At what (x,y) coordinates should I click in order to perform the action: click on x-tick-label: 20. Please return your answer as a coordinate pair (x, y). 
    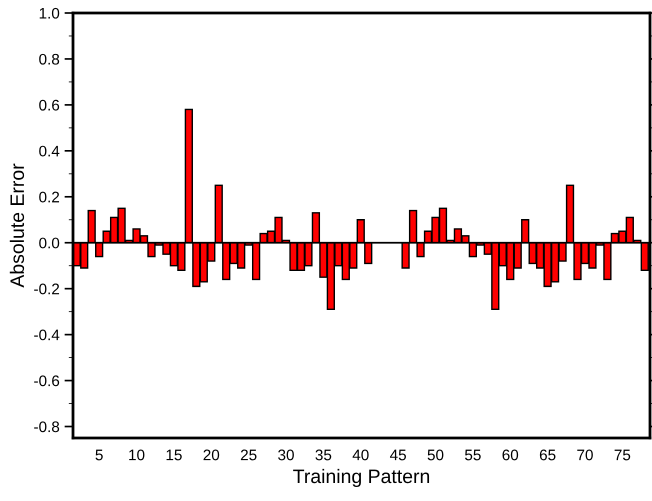
    Looking at the image, I should click on (212, 455).